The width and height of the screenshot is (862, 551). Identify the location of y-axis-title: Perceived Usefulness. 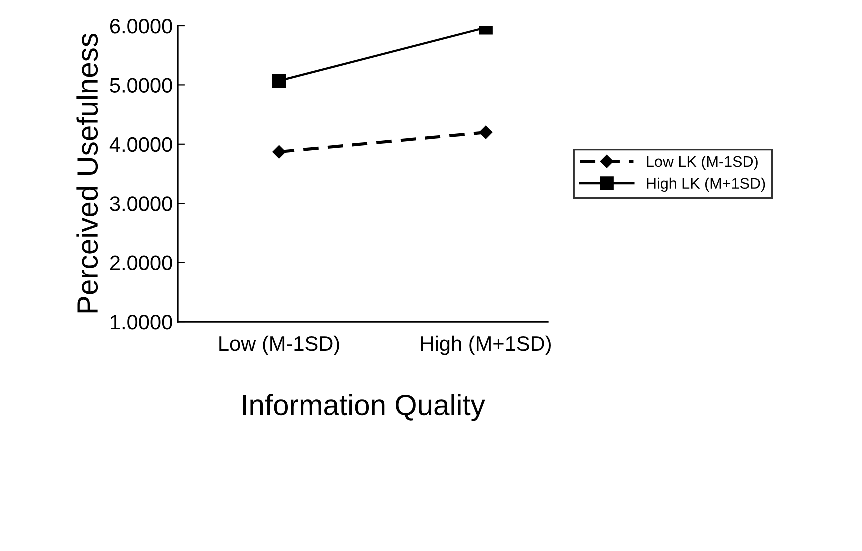
(87, 173).